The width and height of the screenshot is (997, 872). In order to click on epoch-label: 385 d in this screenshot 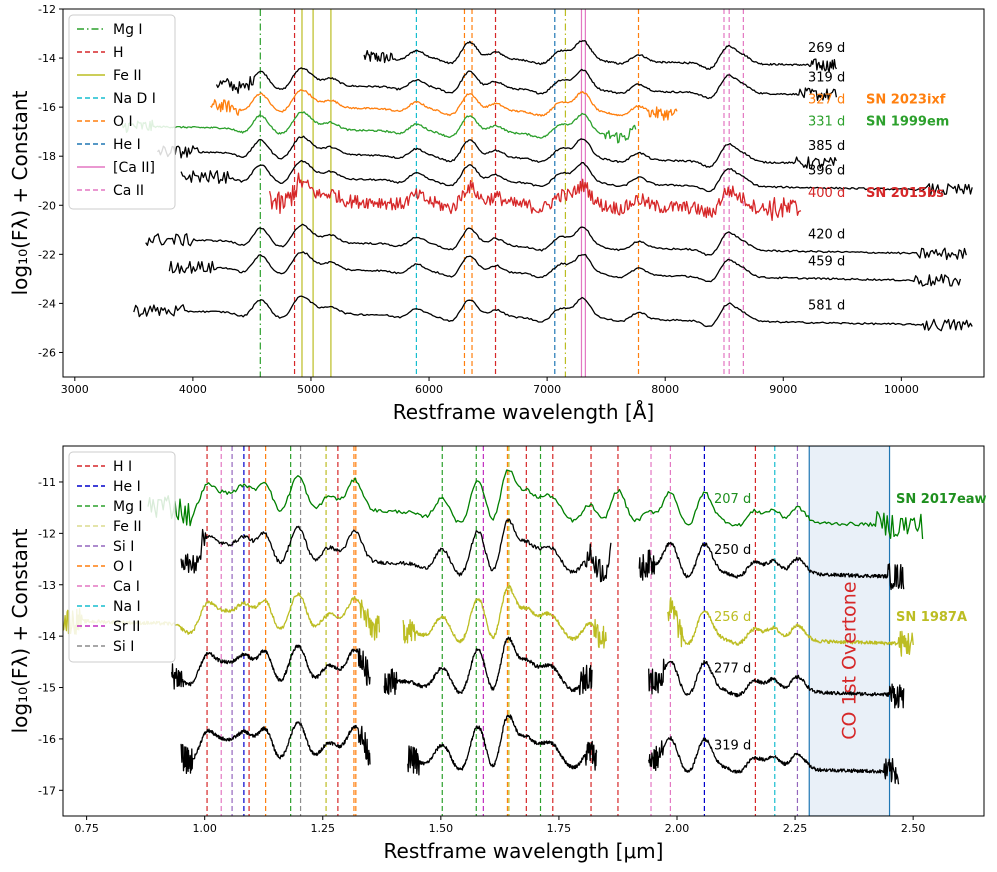, I will do `click(826, 146)`.